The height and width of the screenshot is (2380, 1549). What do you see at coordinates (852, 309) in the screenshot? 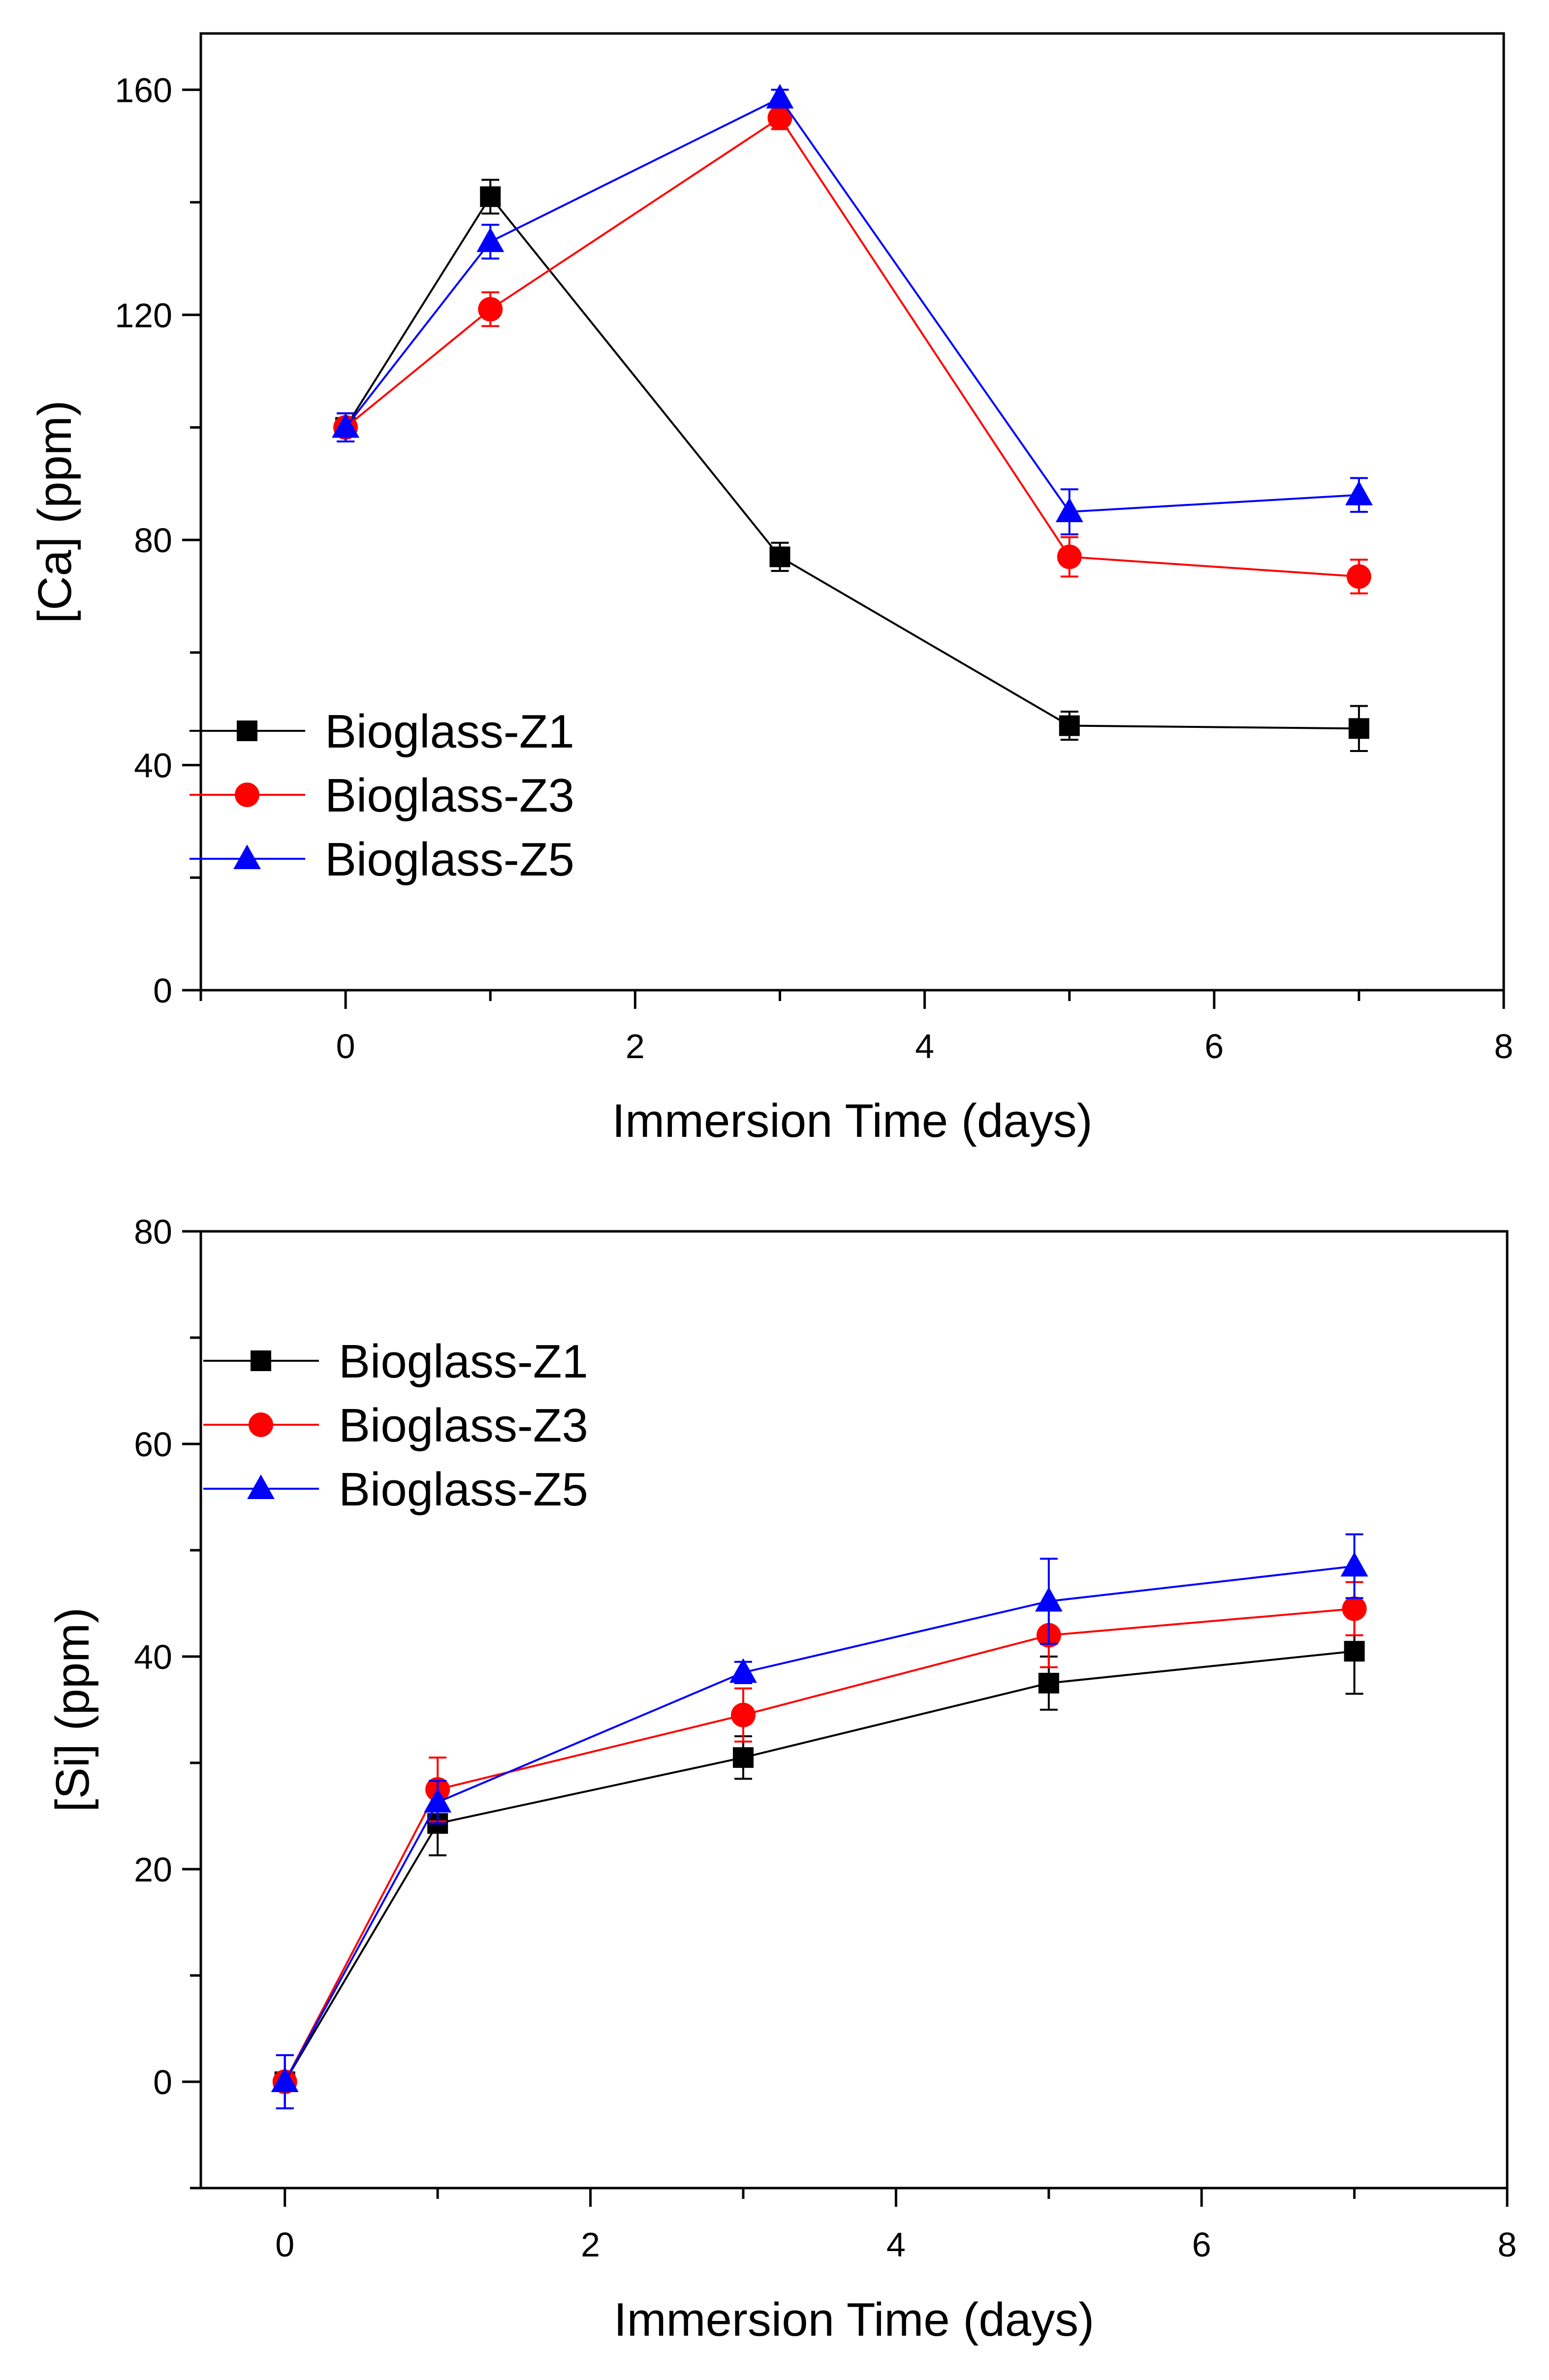
I see `series-bioglass-z5` at bounding box center [852, 309].